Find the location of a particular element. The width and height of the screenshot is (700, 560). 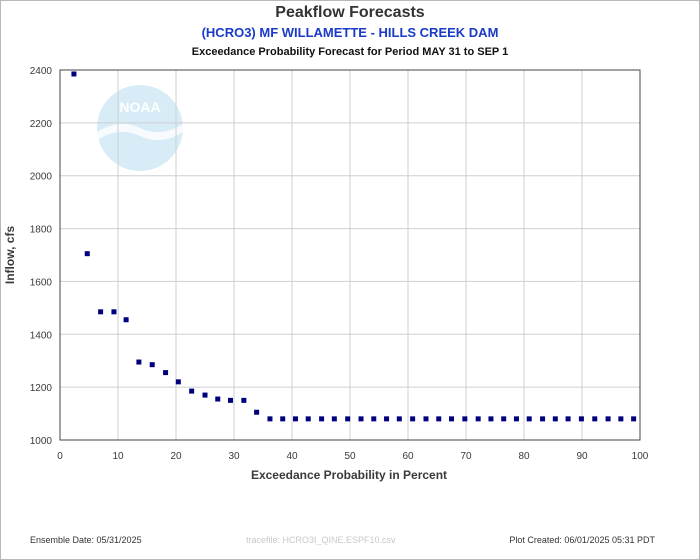

x-tick-label: 70 is located at coordinates (466, 456).